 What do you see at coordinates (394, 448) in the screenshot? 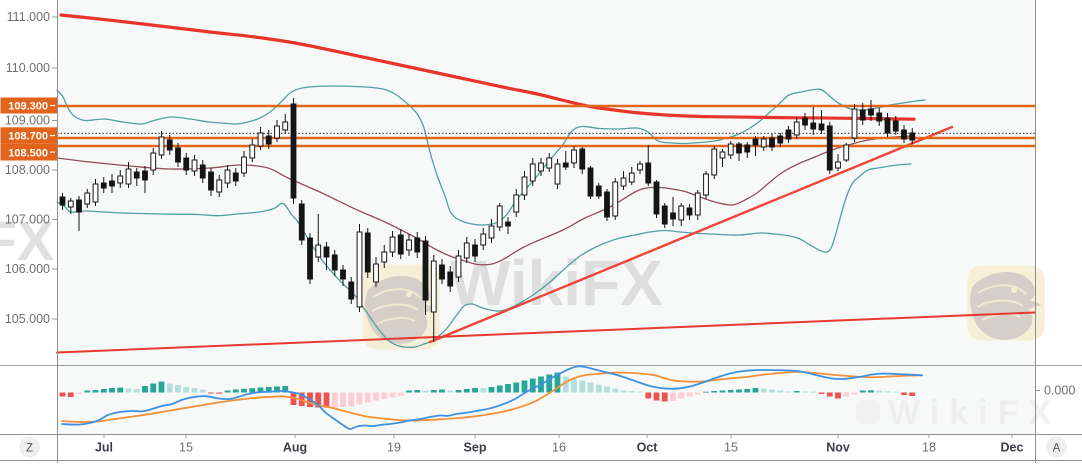
I see `svg-text: 19` at bounding box center [394, 448].